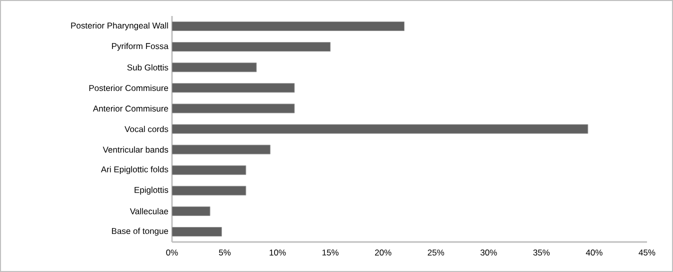 The height and width of the screenshot is (272, 673). Describe the element at coordinates (436, 253) in the screenshot. I see `x-tick-label: 25%` at that location.